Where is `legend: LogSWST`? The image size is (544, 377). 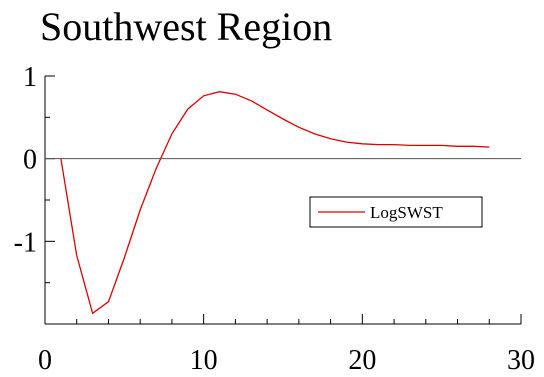
legend: LogSWST is located at coordinates (396, 212).